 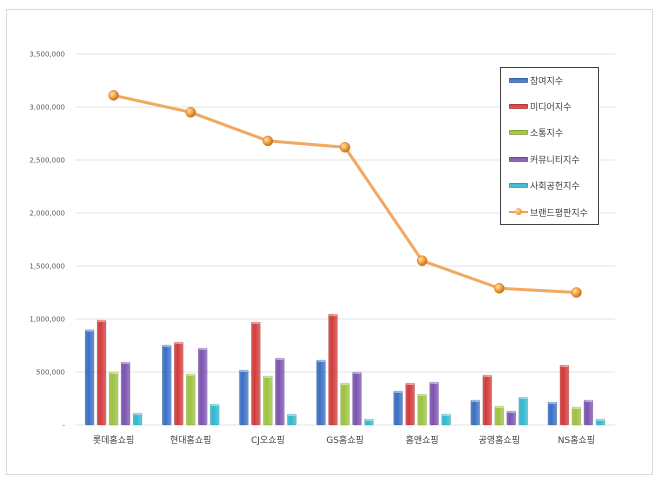 I want to click on x-tick-label: 현대홈쇼핑, so click(x=190, y=440).